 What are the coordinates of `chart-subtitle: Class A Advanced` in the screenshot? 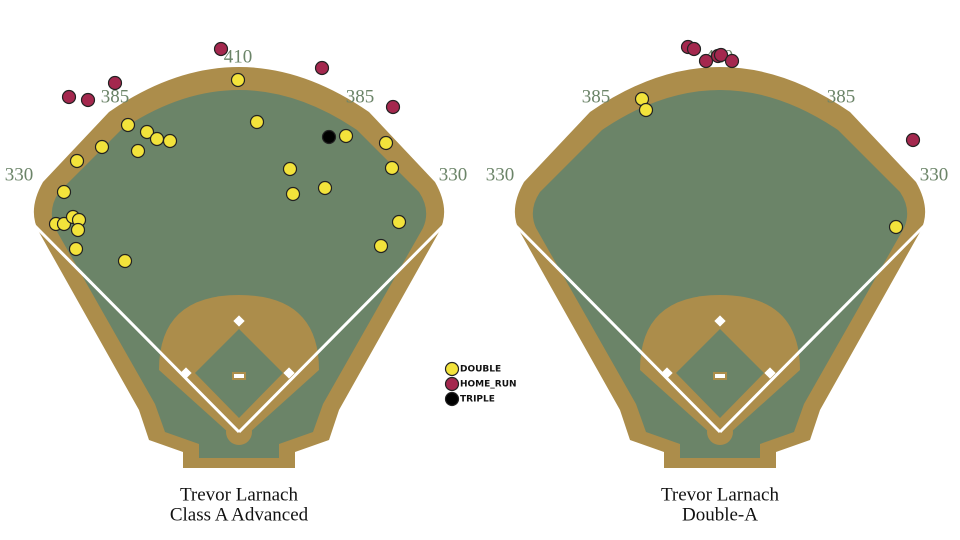 It's located at (239, 514).